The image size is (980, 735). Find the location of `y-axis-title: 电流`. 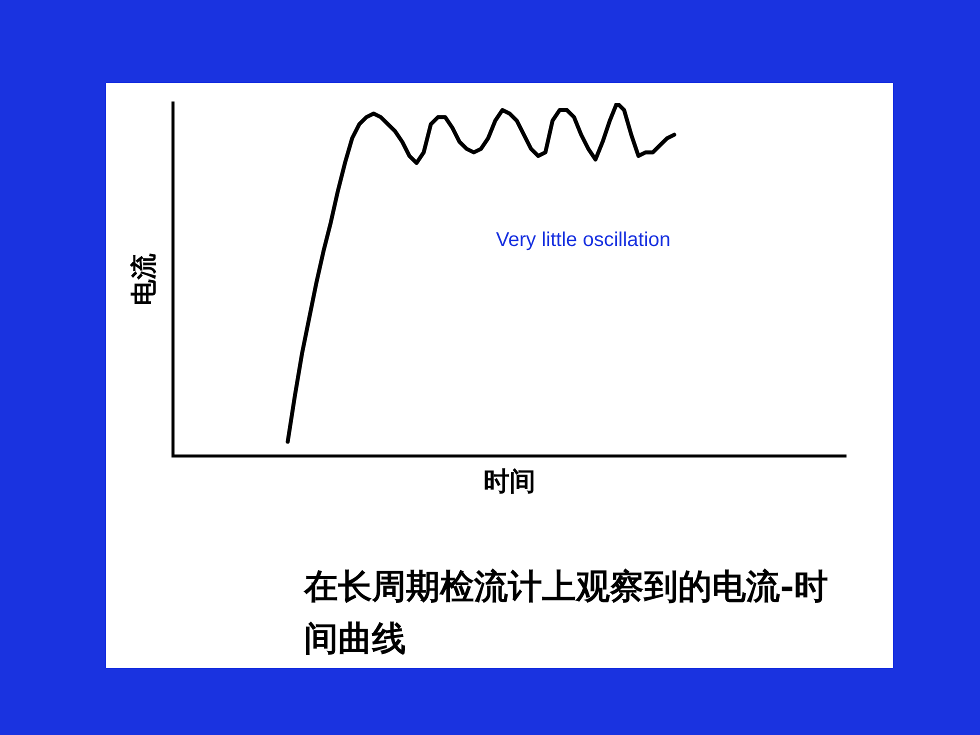

y-axis-title: 电流 is located at coordinates (144, 279).